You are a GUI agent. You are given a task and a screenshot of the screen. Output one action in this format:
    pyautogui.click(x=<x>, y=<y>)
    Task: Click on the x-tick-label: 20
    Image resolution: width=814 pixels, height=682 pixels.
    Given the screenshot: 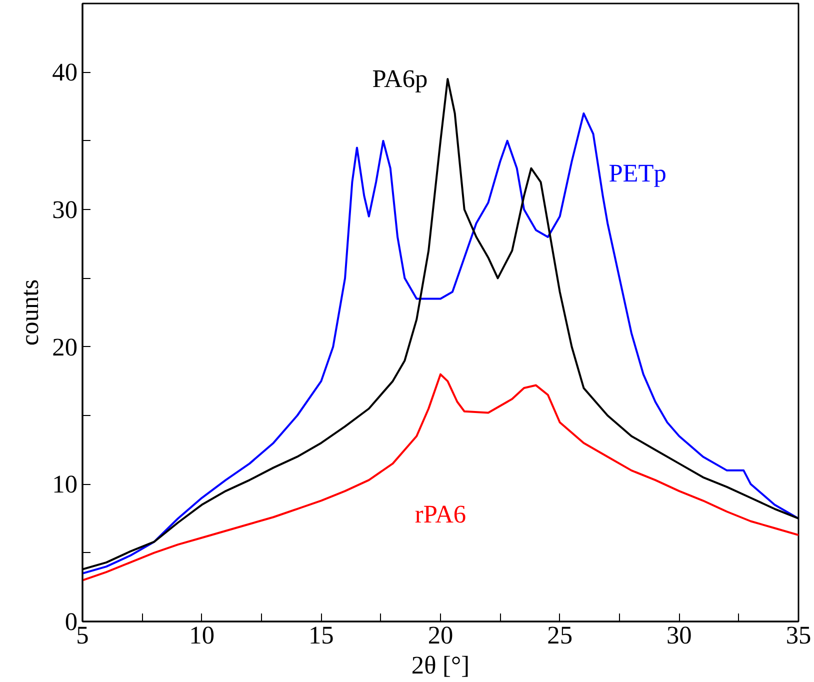 What is the action you would take?
    pyautogui.click(x=441, y=636)
    